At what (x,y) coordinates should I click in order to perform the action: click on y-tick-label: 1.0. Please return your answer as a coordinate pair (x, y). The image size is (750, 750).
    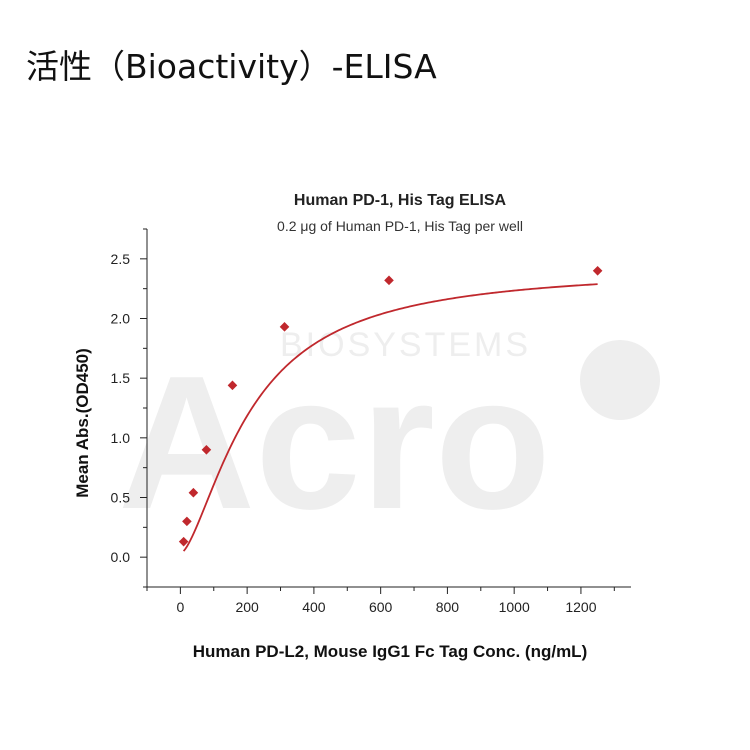
    Looking at the image, I should click on (121, 438).